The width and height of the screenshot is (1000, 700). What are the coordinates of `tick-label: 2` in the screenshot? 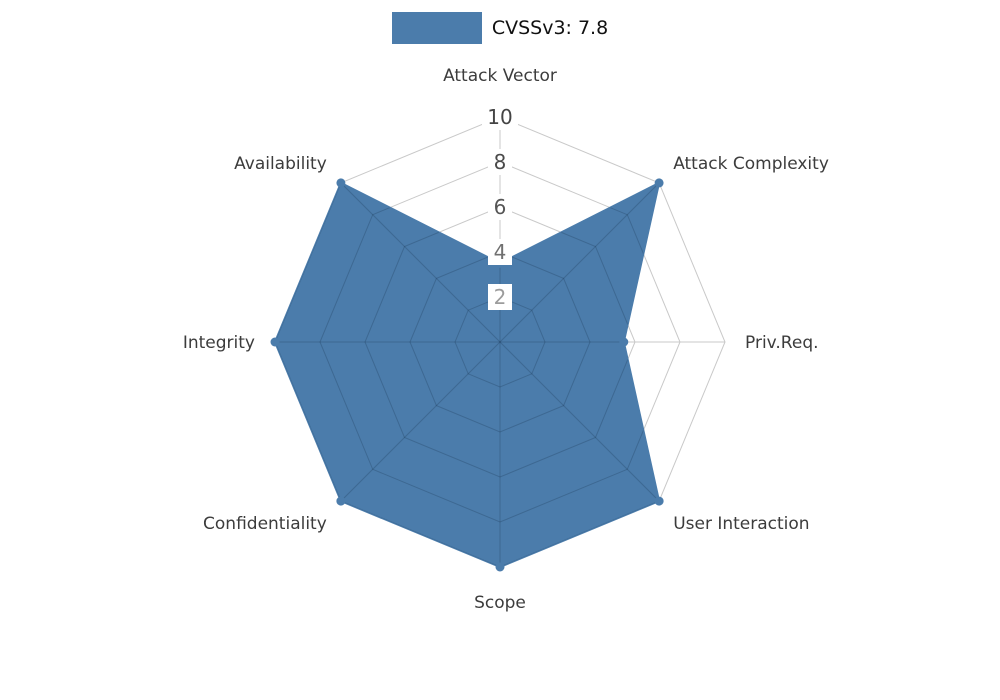 It's located at (500, 297).